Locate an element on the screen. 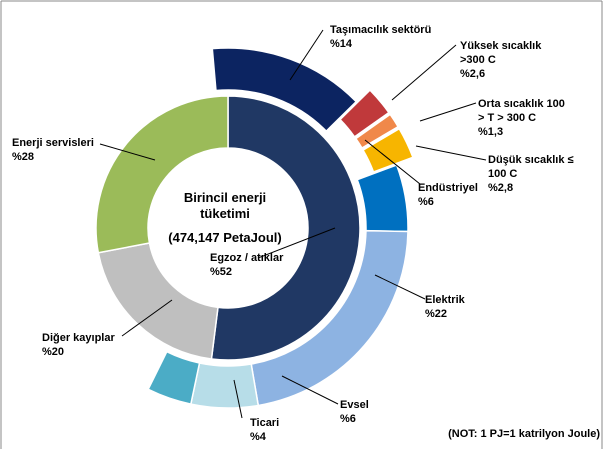 The width and height of the screenshot is (604, 450). center-title-line: tüketimi is located at coordinates (225, 213).